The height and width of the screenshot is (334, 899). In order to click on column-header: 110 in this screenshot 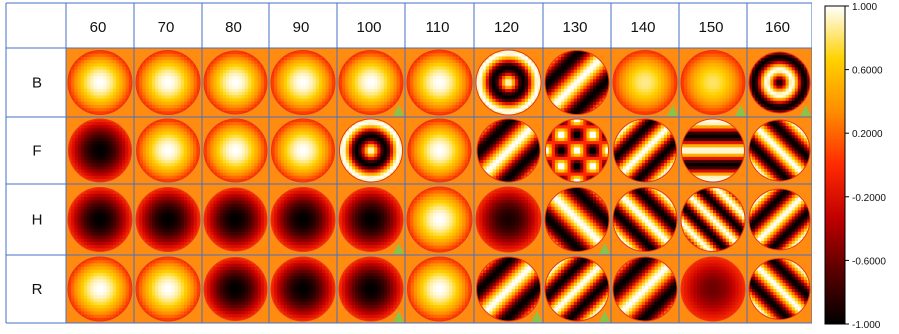, I will do `click(438, 27)`.